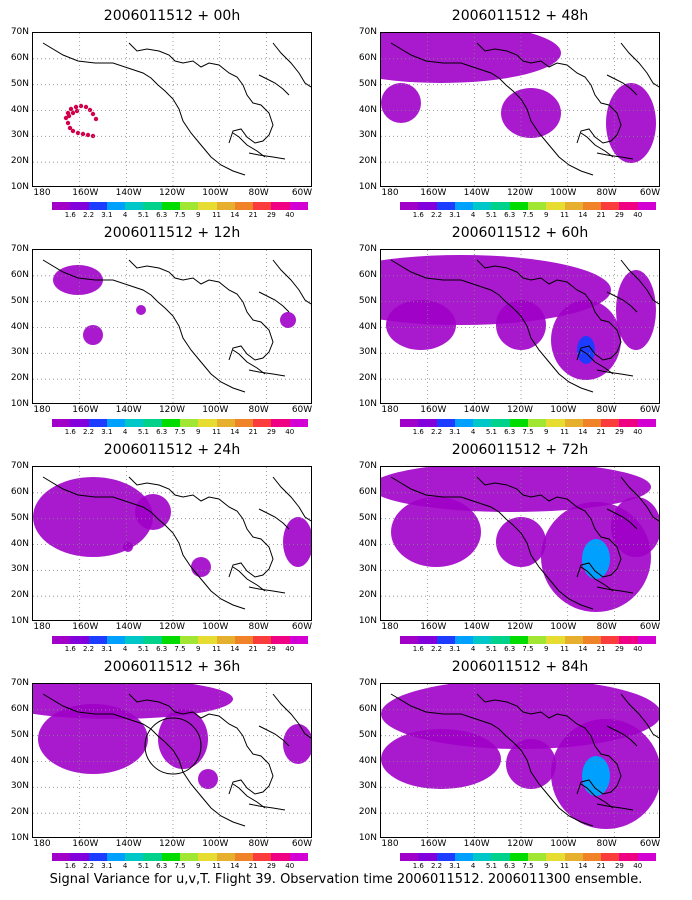 The width and height of the screenshot is (692, 900). What do you see at coordinates (217, 866) in the screenshot?
I see `colorbar-label: 11` at bounding box center [217, 866].